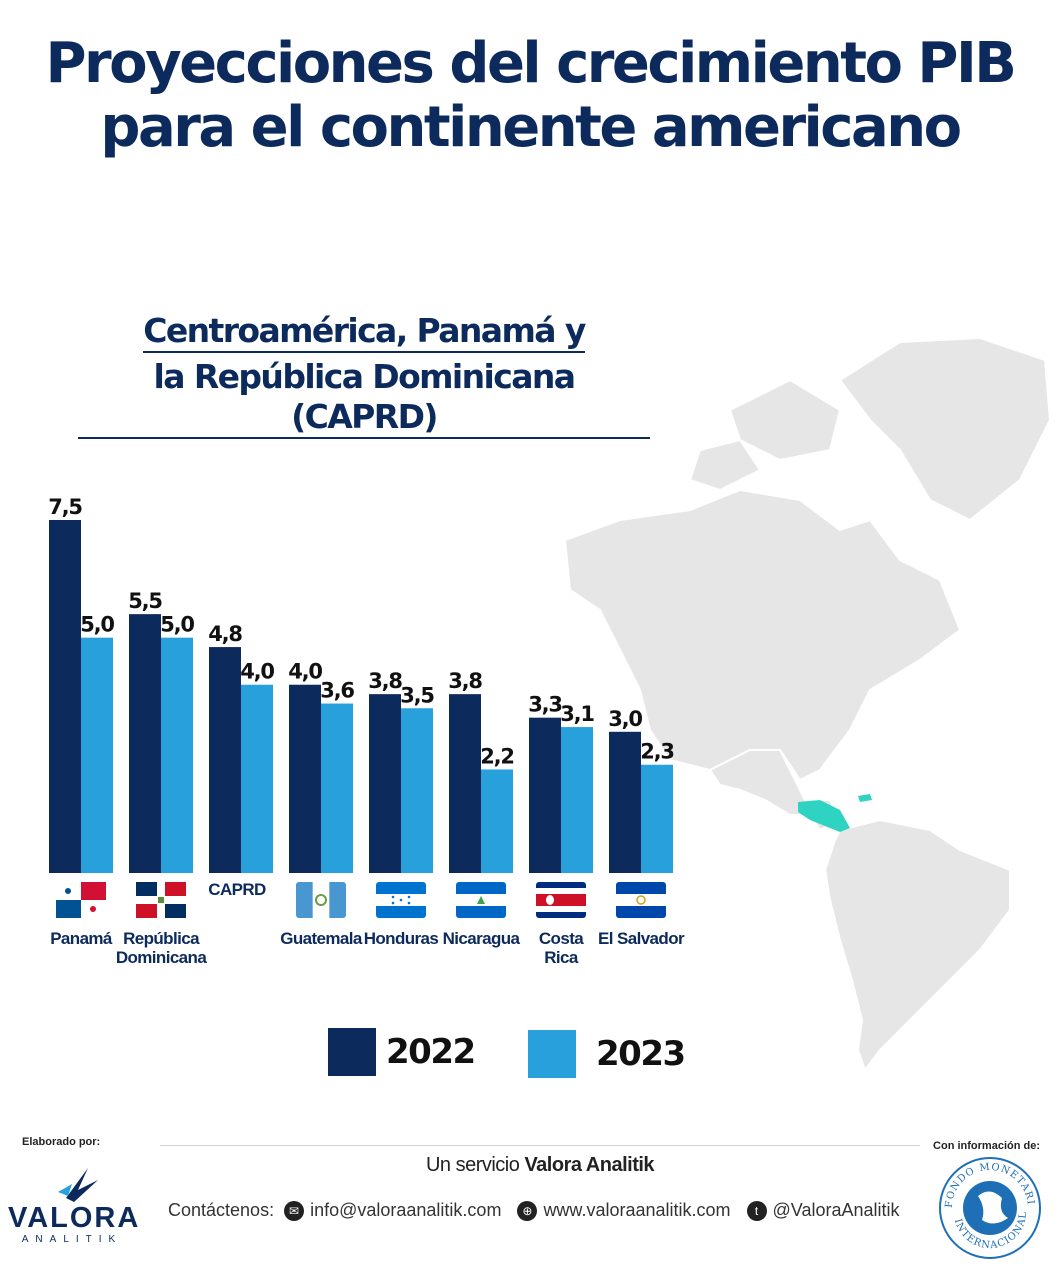 The width and height of the screenshot is (1060, 1280). Describe the element at coordinates (417, 695) in the screenshot. I see `value-label-honduras-2023: 3,5` at that location.